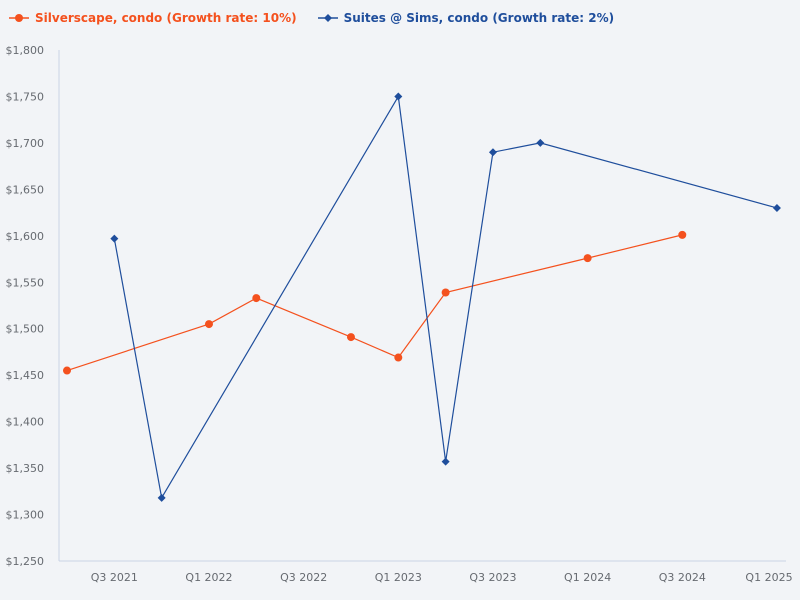 The height and width of the screenshot is (600, 800). I want to click on y-tick-label: $1,400, so click(25, 422).